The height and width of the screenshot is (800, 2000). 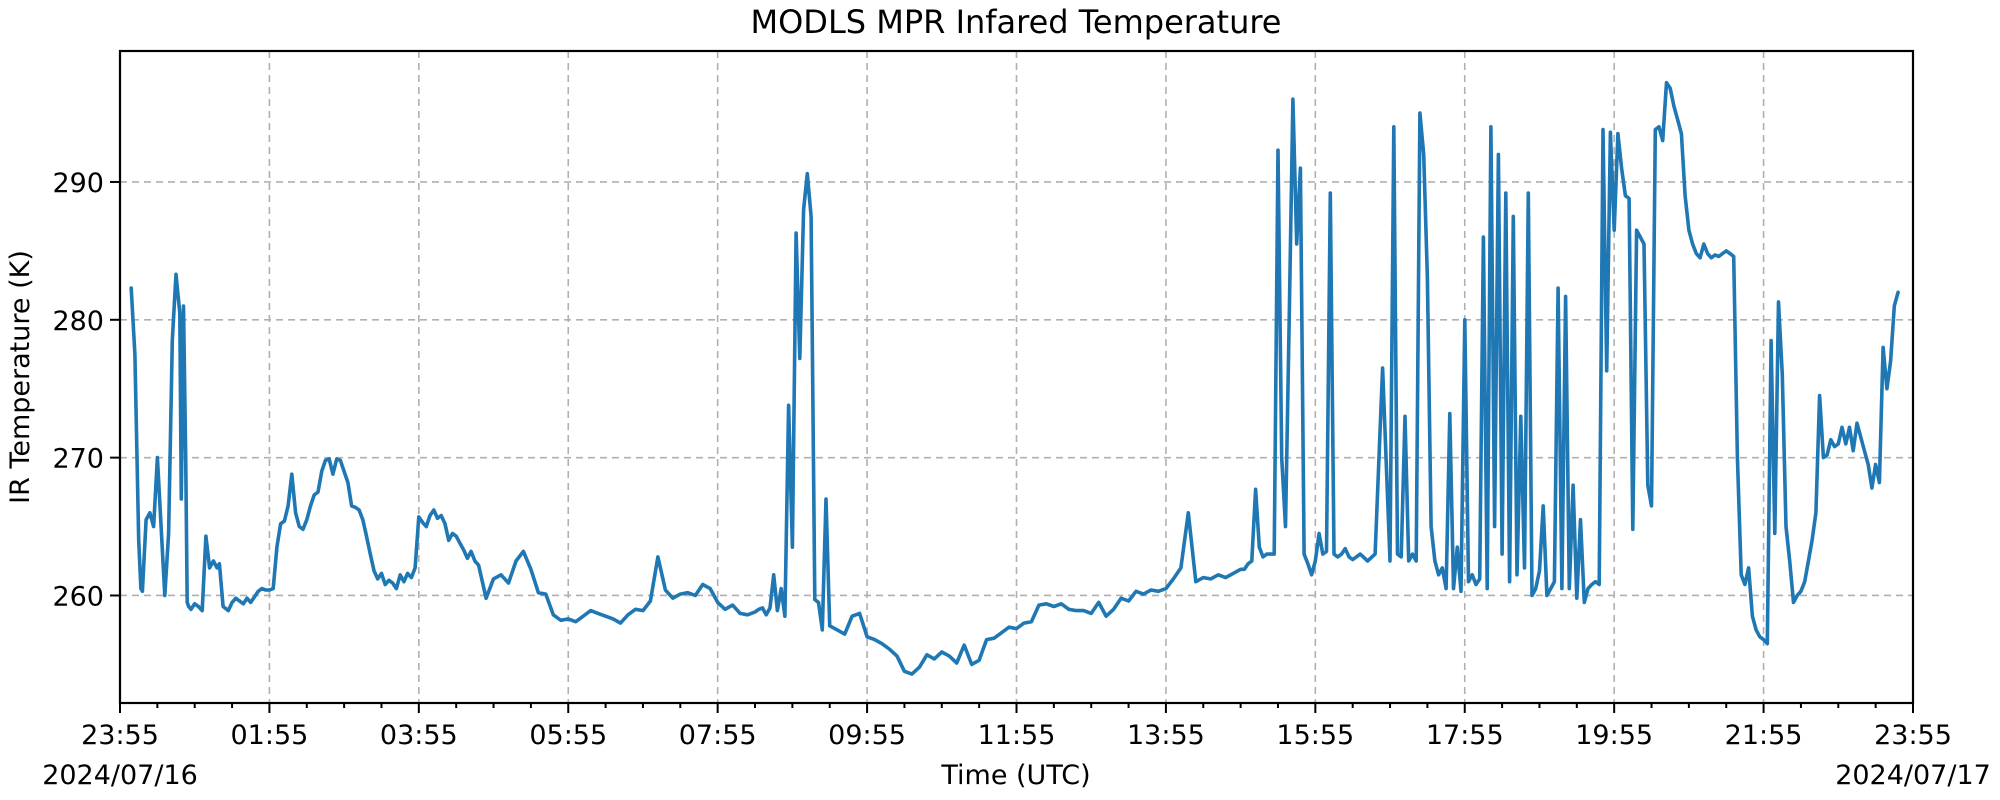 I want to click on x-tick-label: 19:55, so click(x=1614, y=735).